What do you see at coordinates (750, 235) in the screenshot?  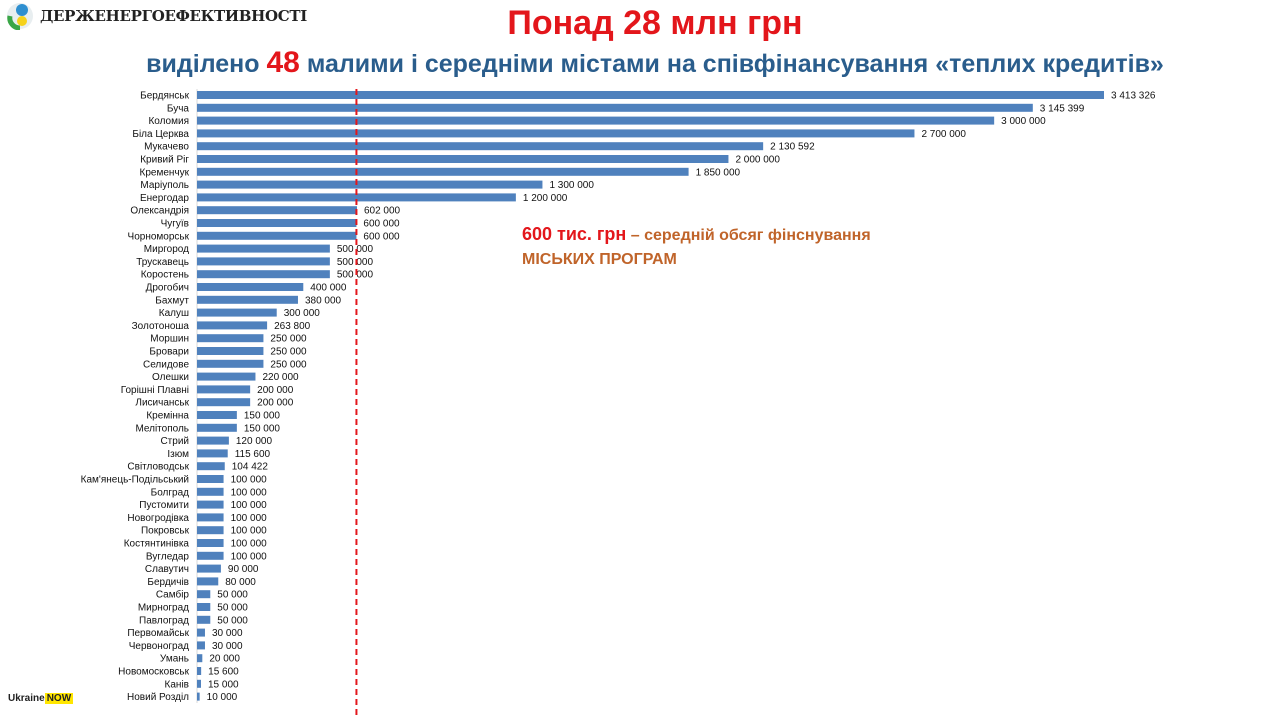 I see `average-text: – середній обсяг фінснування` at bounding box center [750, 235].